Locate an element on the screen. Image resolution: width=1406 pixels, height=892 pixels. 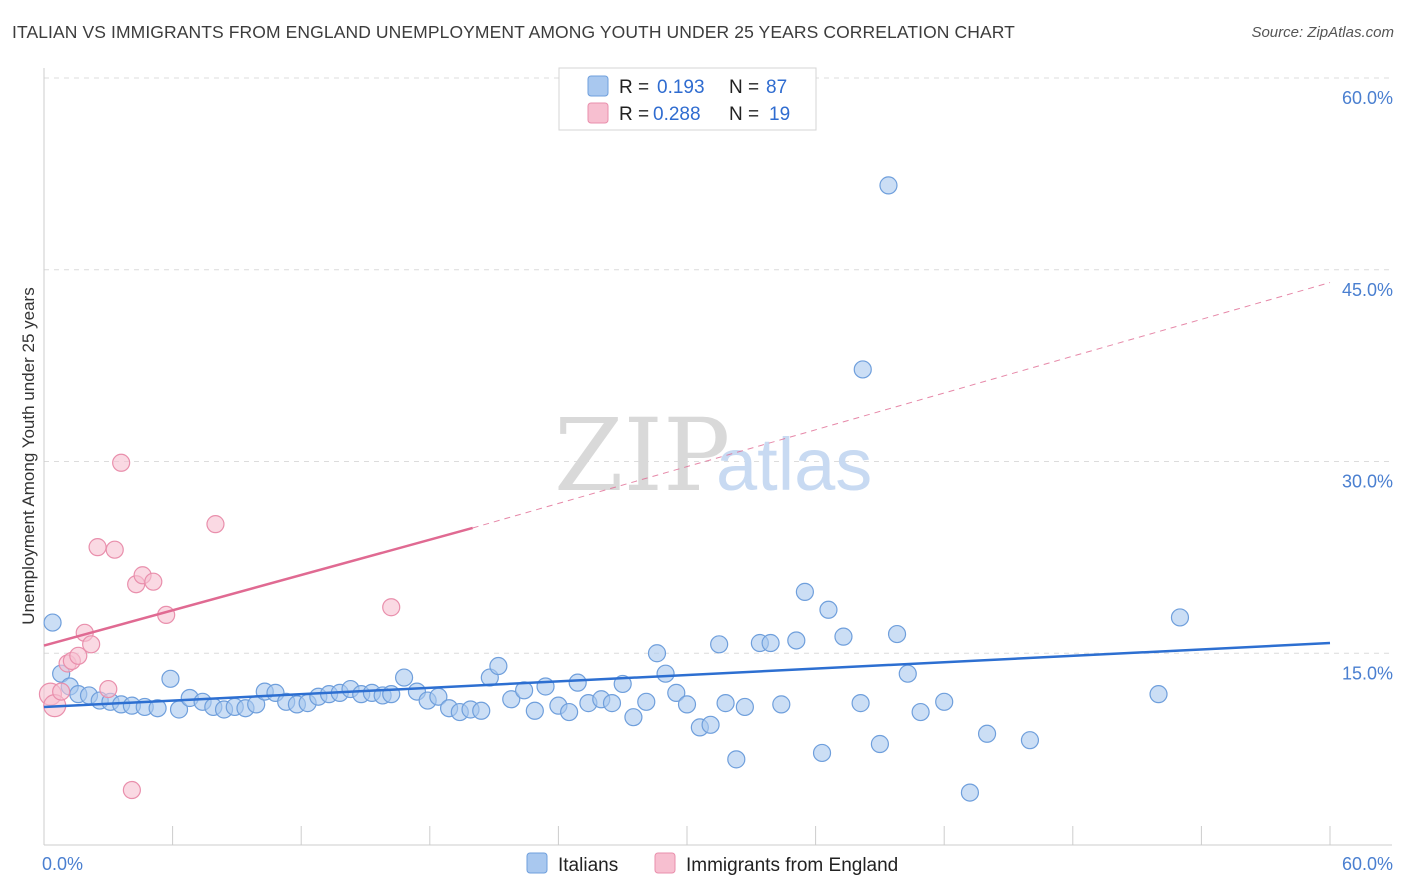
legend-n-label-2: N = is located at coordinates (744, 114).